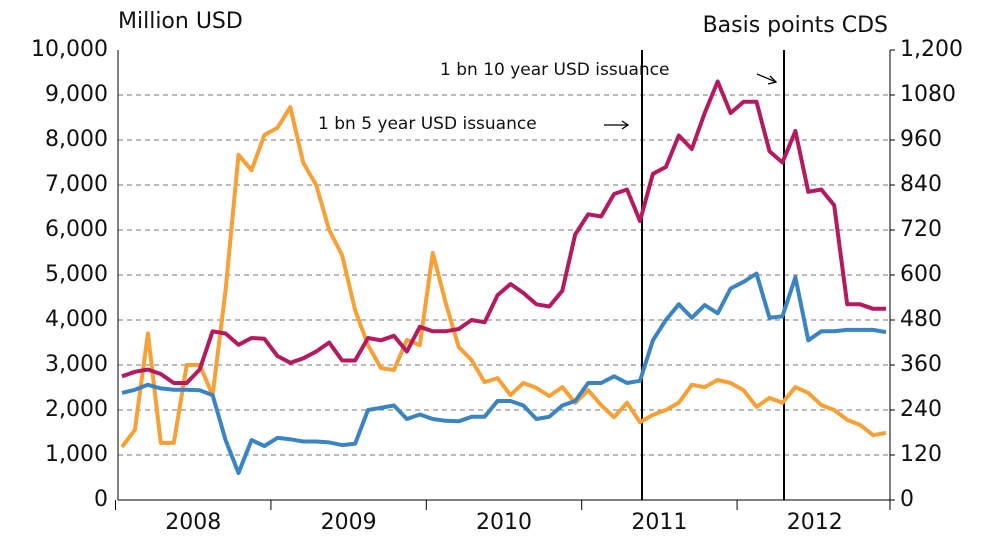  I want to click on annotation: 1 bn 5 year USD issuance, so click(427, 124).